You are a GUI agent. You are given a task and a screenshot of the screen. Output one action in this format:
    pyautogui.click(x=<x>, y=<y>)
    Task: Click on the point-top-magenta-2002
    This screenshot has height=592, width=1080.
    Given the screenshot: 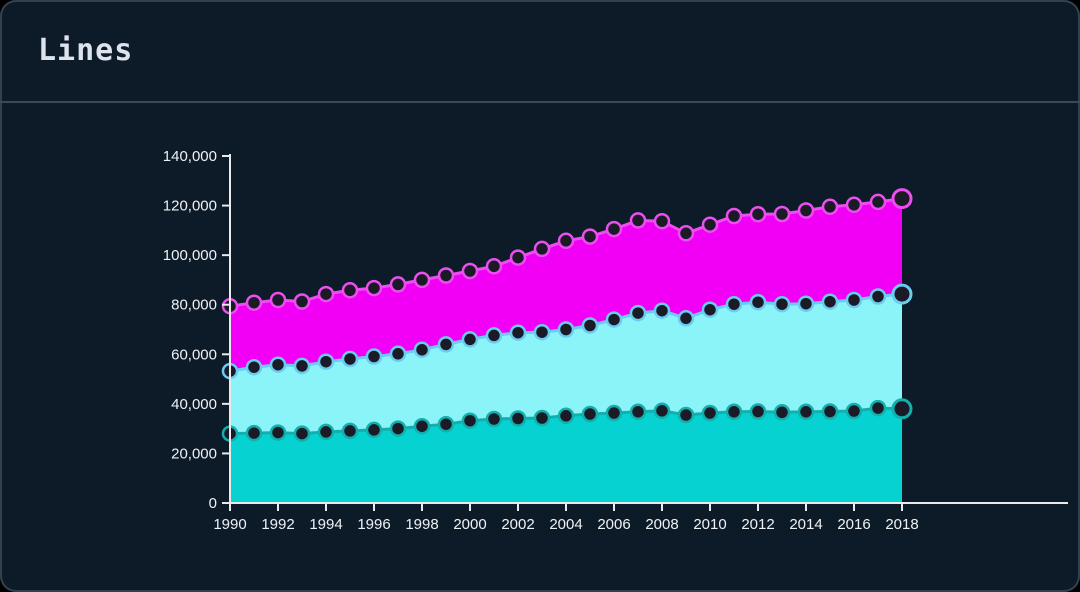 What is the action you would take?
    pyautogui.click(x=518, y=257)
    